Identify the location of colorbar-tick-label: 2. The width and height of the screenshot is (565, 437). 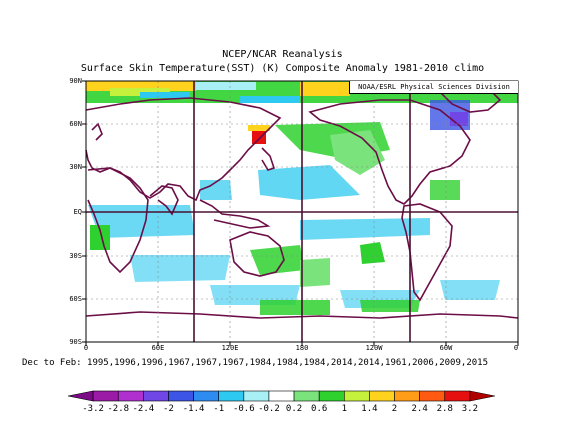
(394, 409).